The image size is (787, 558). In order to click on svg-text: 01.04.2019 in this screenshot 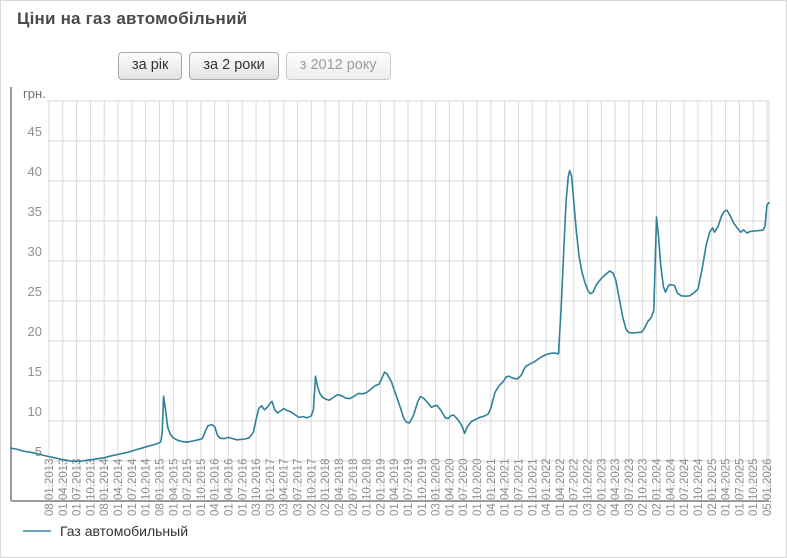, I will do `click(395, 487)`.